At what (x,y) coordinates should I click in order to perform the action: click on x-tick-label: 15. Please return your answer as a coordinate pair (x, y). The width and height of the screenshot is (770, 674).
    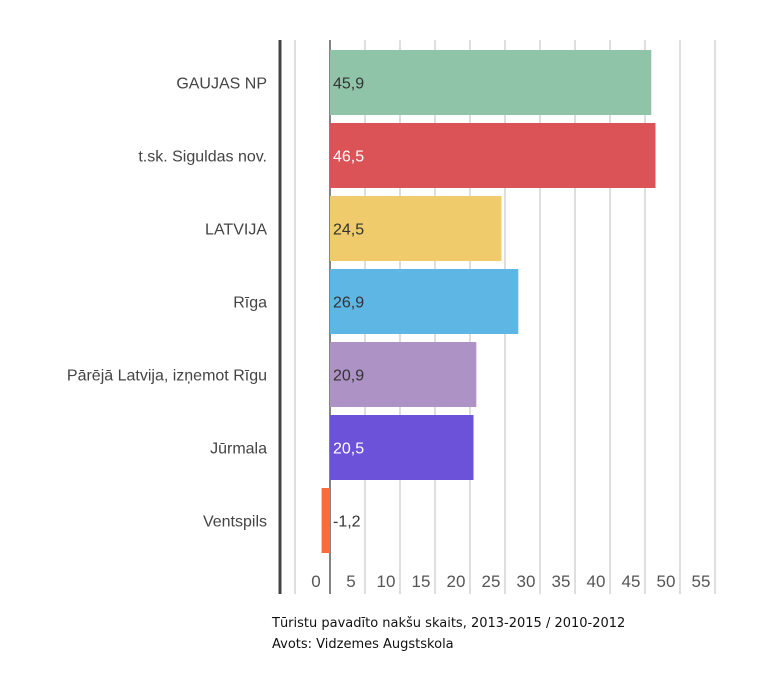
    Looking at the image, I should click on (421, 581).